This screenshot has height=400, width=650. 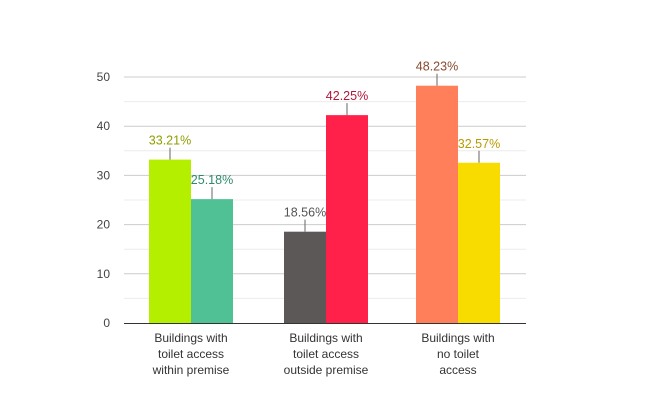 What do you see at coordinates (479, 144) in the screenshot?
I see `data-label: 32.57%` at bounding box center [479, 144].